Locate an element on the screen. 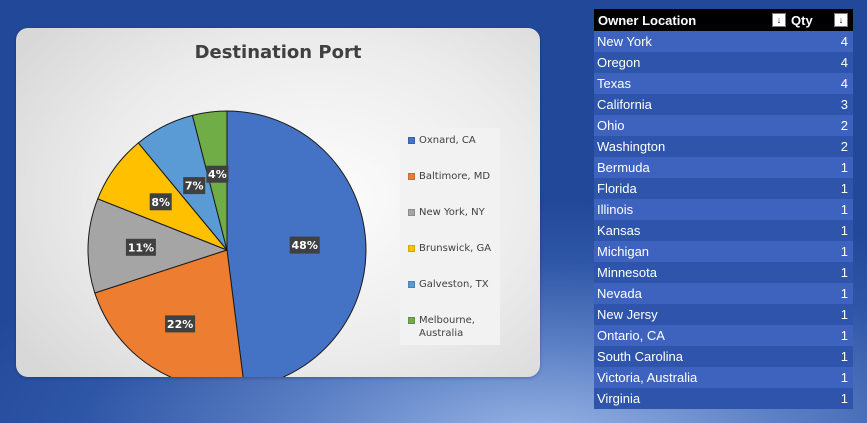 The height and width of the screenshot is (423, 867). legend-label: Baltimore, MD is located at coordinates (455, 176).